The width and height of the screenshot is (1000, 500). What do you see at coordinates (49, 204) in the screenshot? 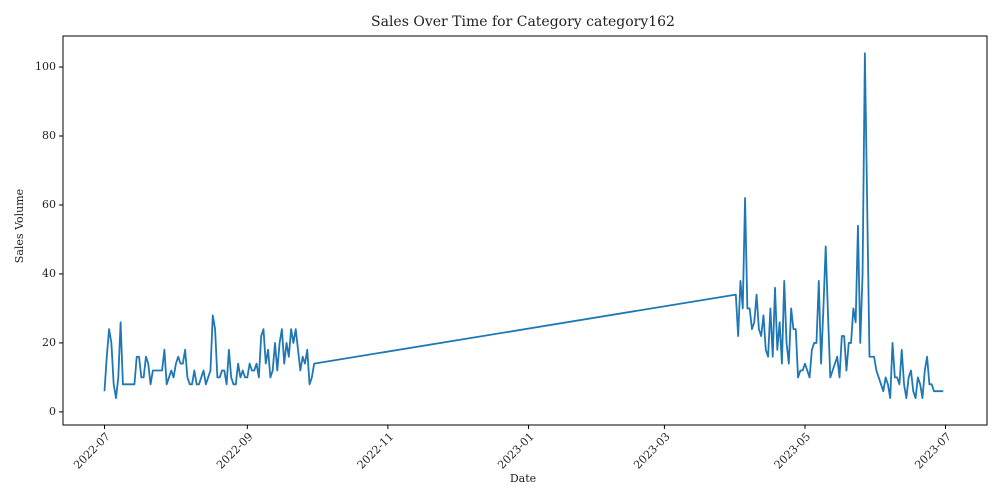
I see `y-tick-label: 60` at bounding box center [49, 204].